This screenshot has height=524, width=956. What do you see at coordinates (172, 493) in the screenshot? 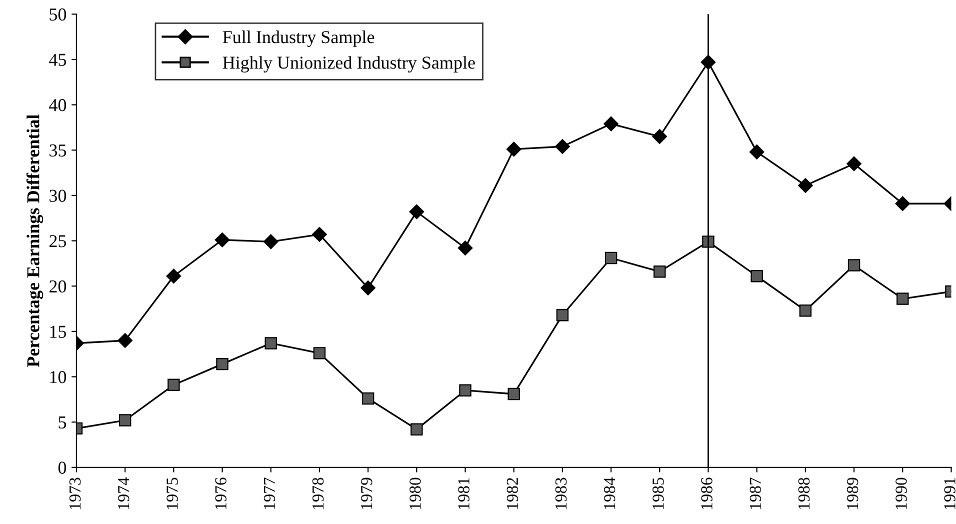
I see `x-tick-label: 1975` at bounding box center [172, 493].